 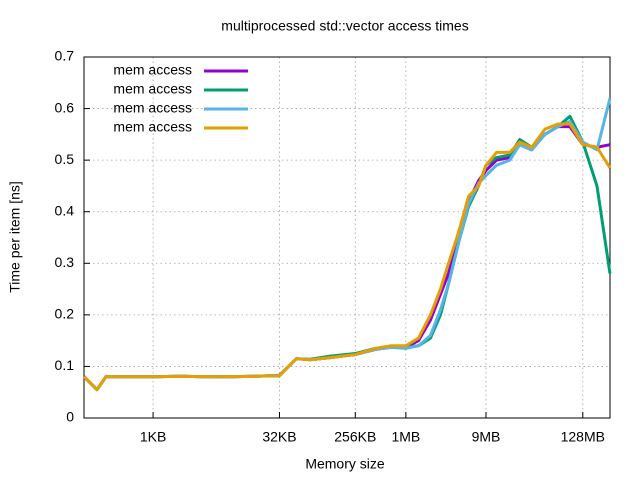 I want to click on x-axis-label: Memory size, so click(x=345, y=464).